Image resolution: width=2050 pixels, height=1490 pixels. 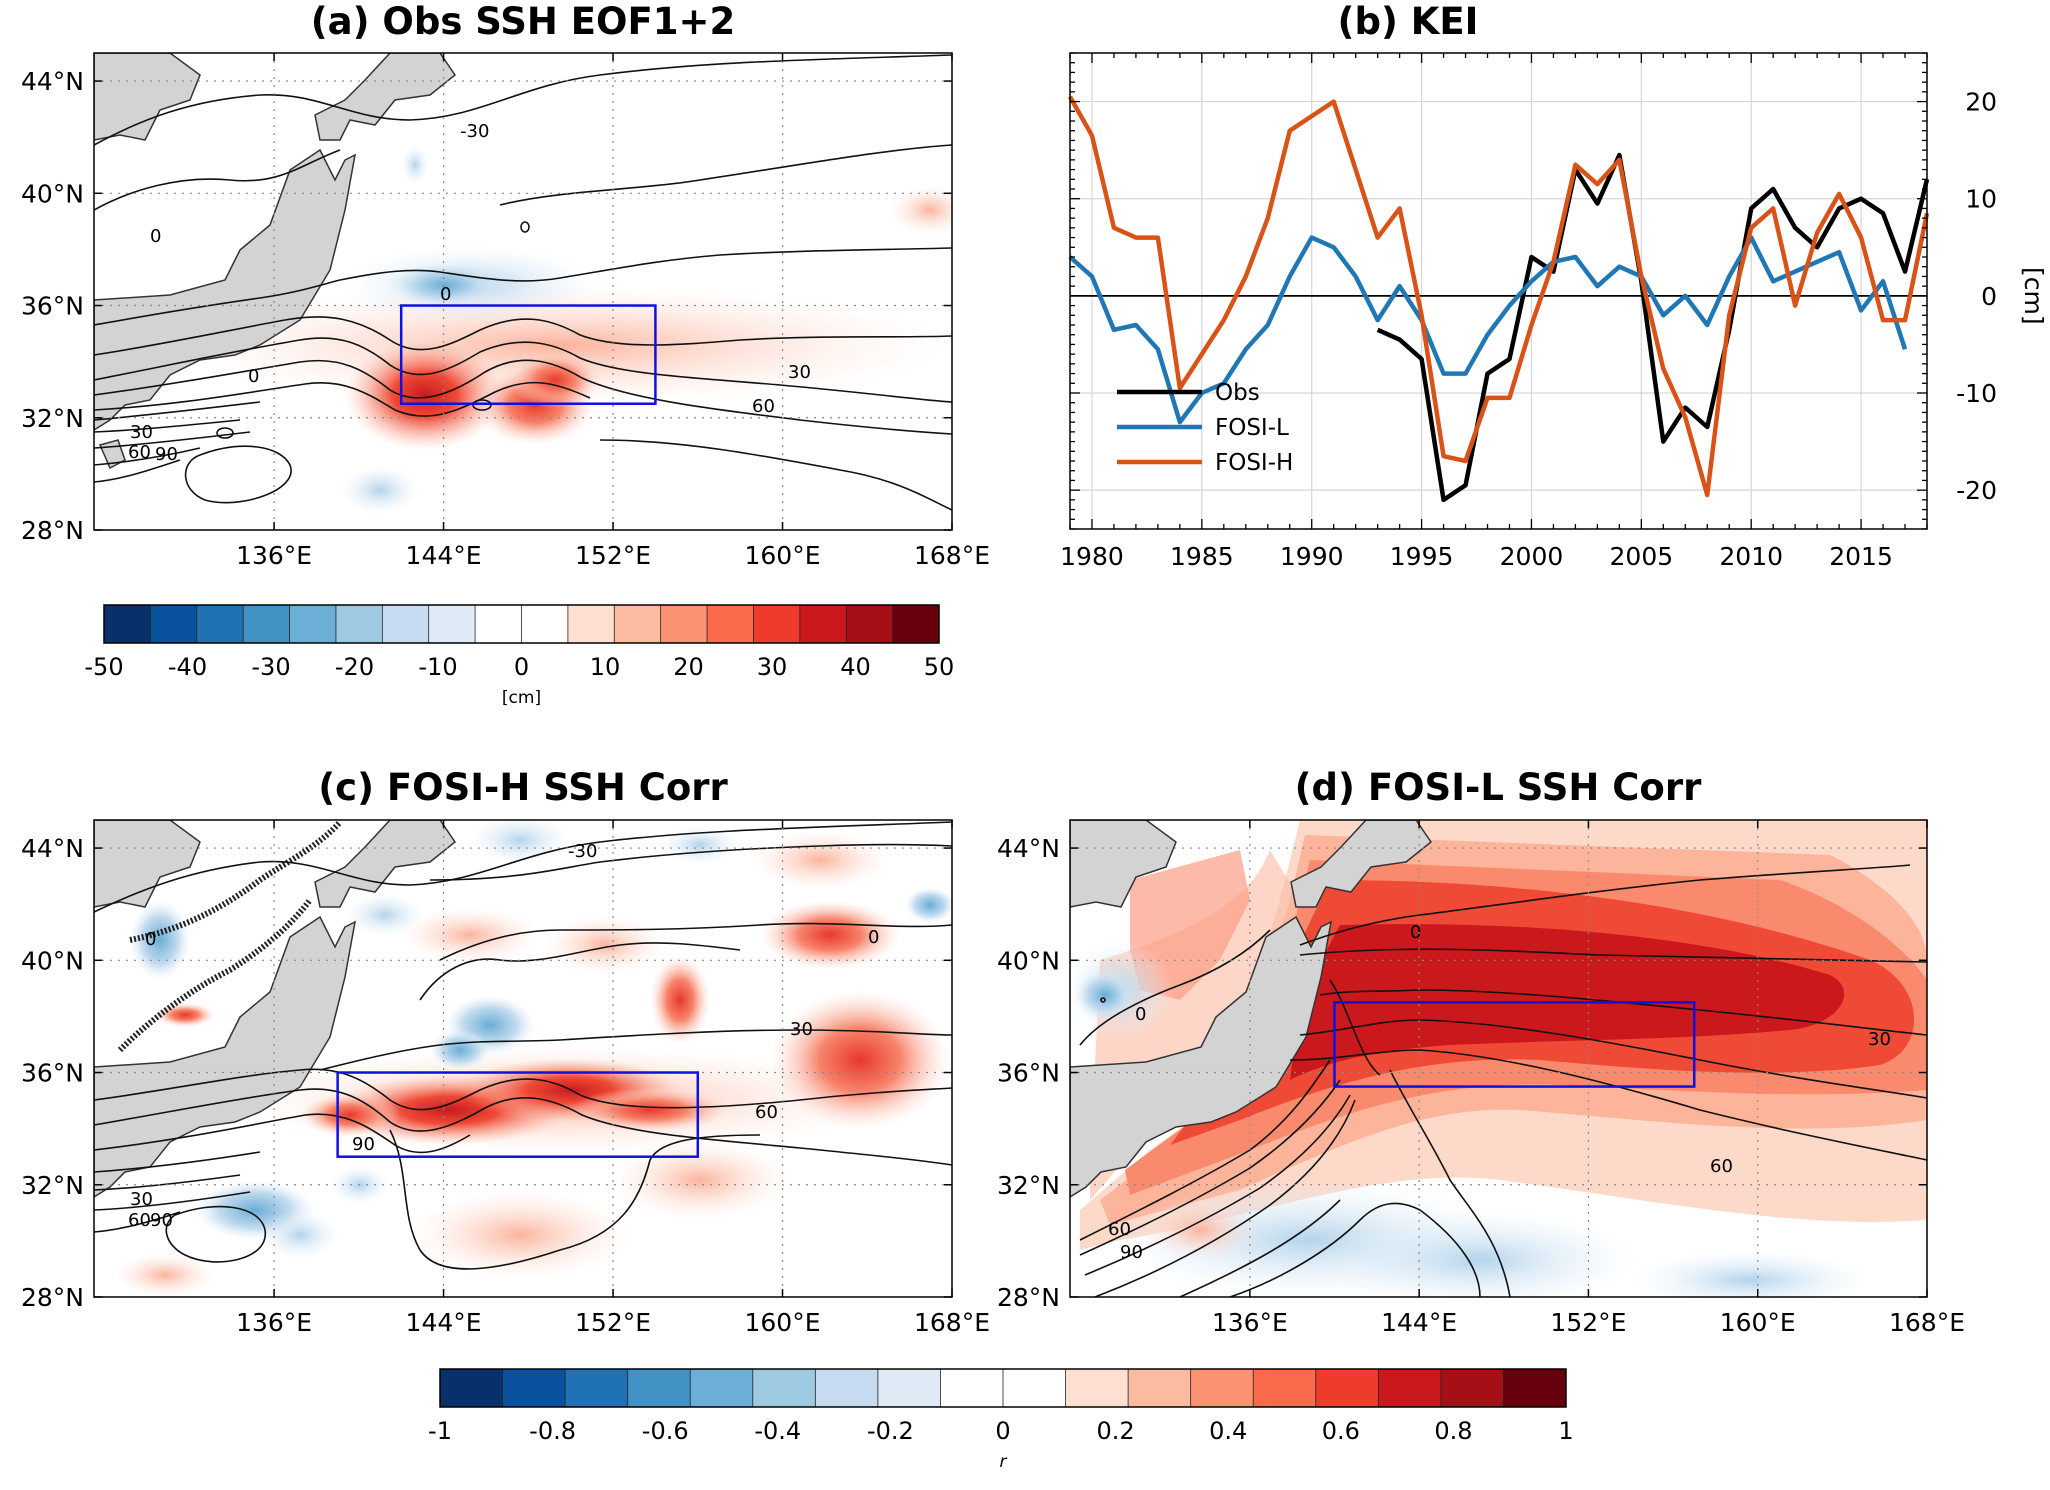 What do you see at coordinates (1092, 556) in the screenshot?
I see `x-tick-label: 1980` at bounding box center [1092, 556].